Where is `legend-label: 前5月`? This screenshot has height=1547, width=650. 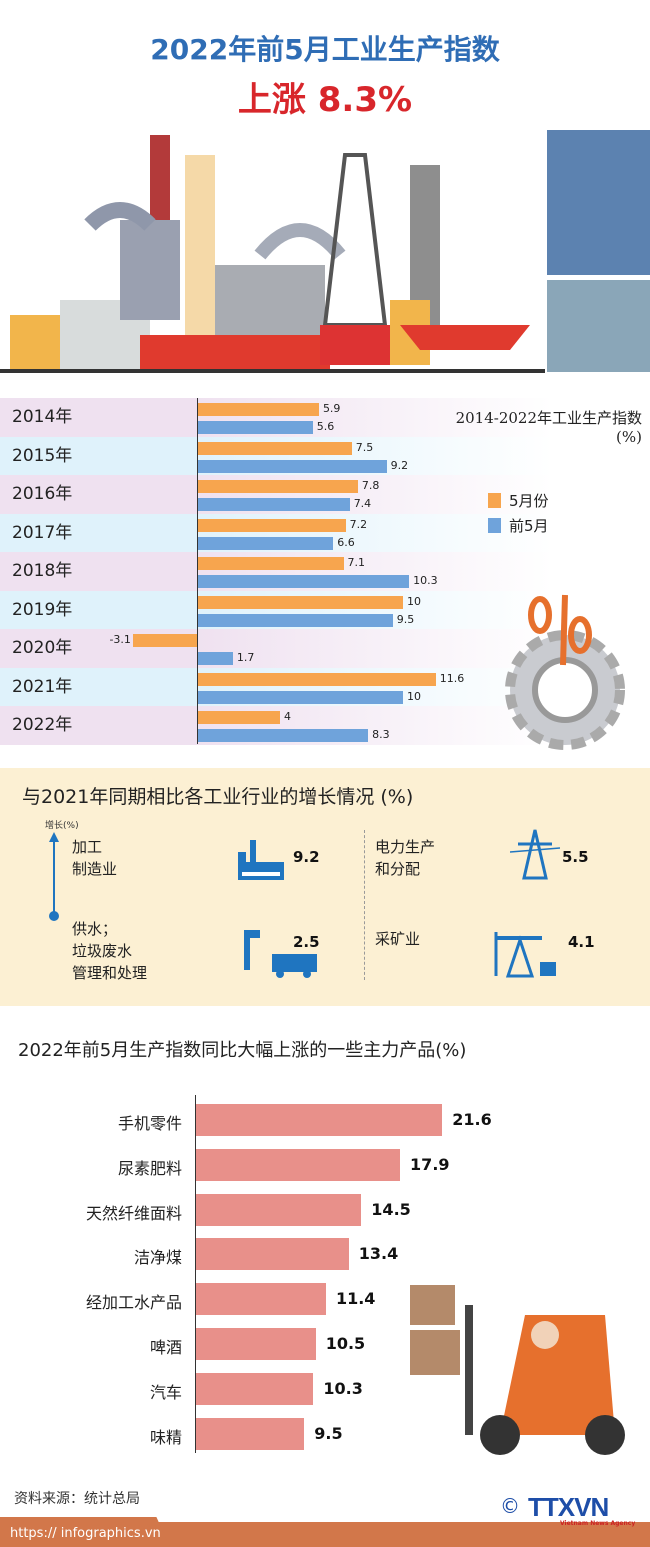 legend-label: 前5月 is located at coordinates (529, 526).